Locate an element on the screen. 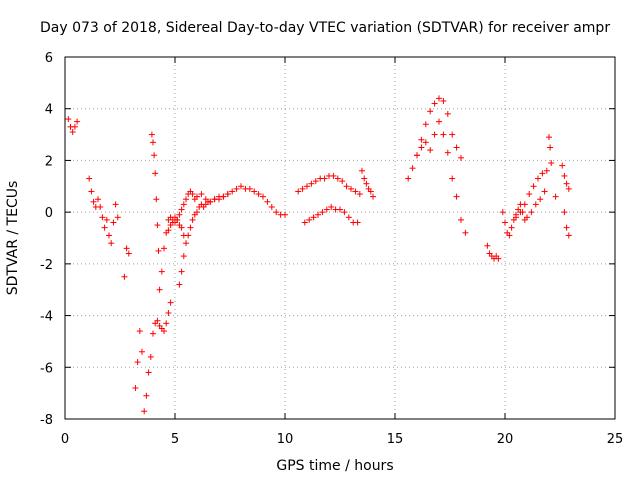 This screenshot has width=640, height=480. x-tick-label: 0 is located at coordinates (65, 439).